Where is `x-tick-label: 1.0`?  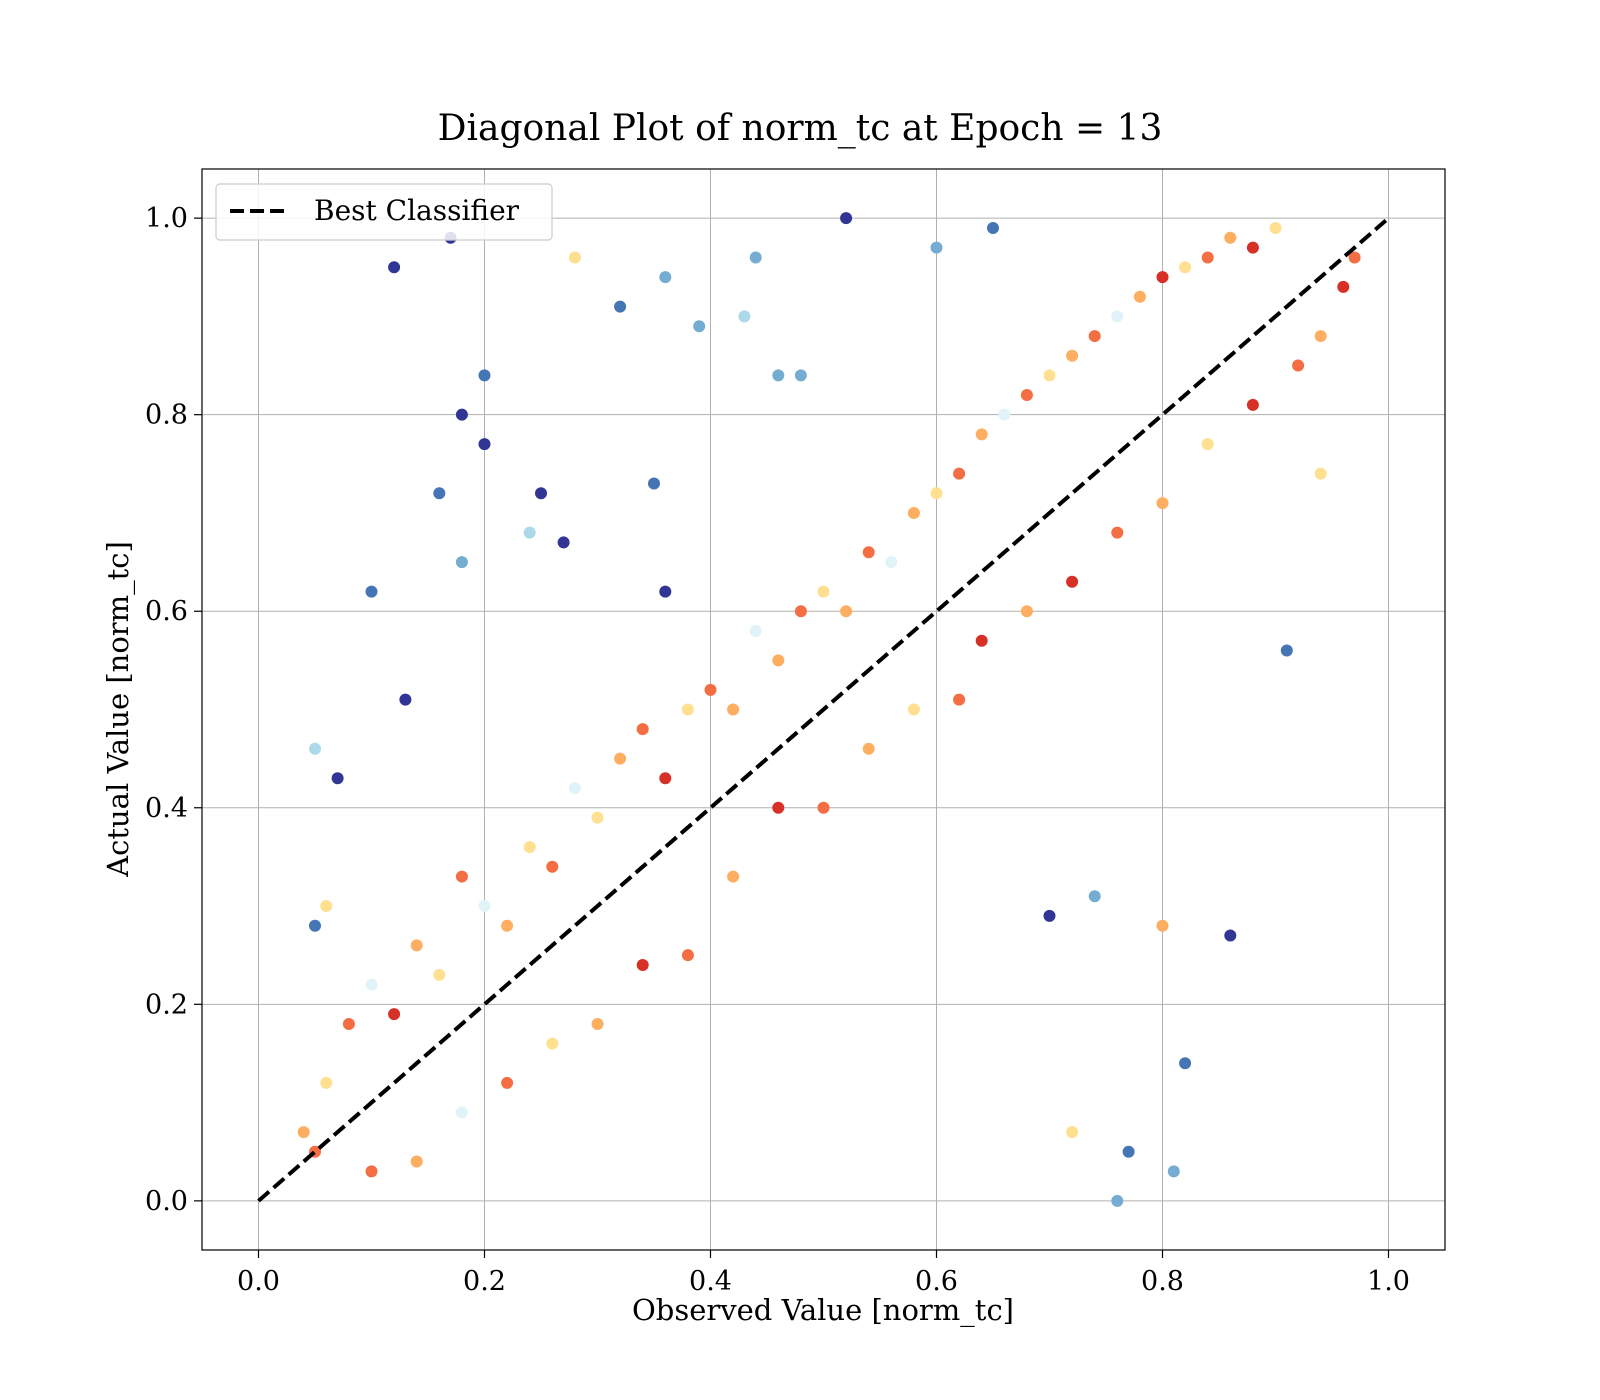 x-tick-label: 1.0 is located at coordinates (1388, 1281).